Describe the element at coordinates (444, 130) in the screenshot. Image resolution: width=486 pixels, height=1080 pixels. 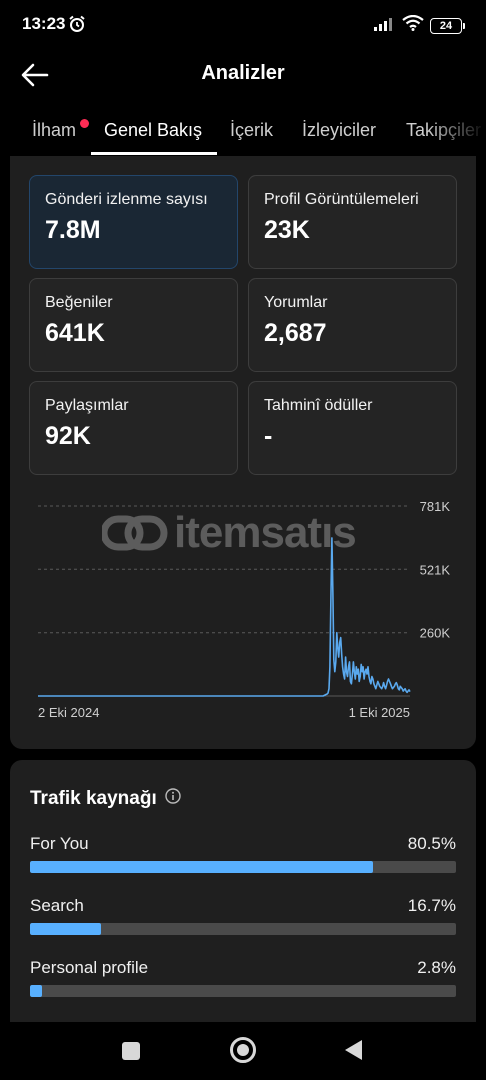
I see `tab-takipciler: Takipçiler` at that location.